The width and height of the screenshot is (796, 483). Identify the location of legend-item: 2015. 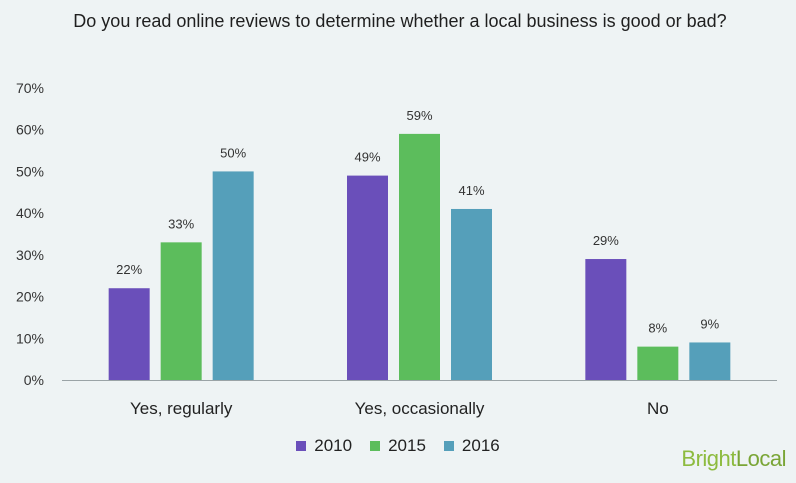
(398, 446).